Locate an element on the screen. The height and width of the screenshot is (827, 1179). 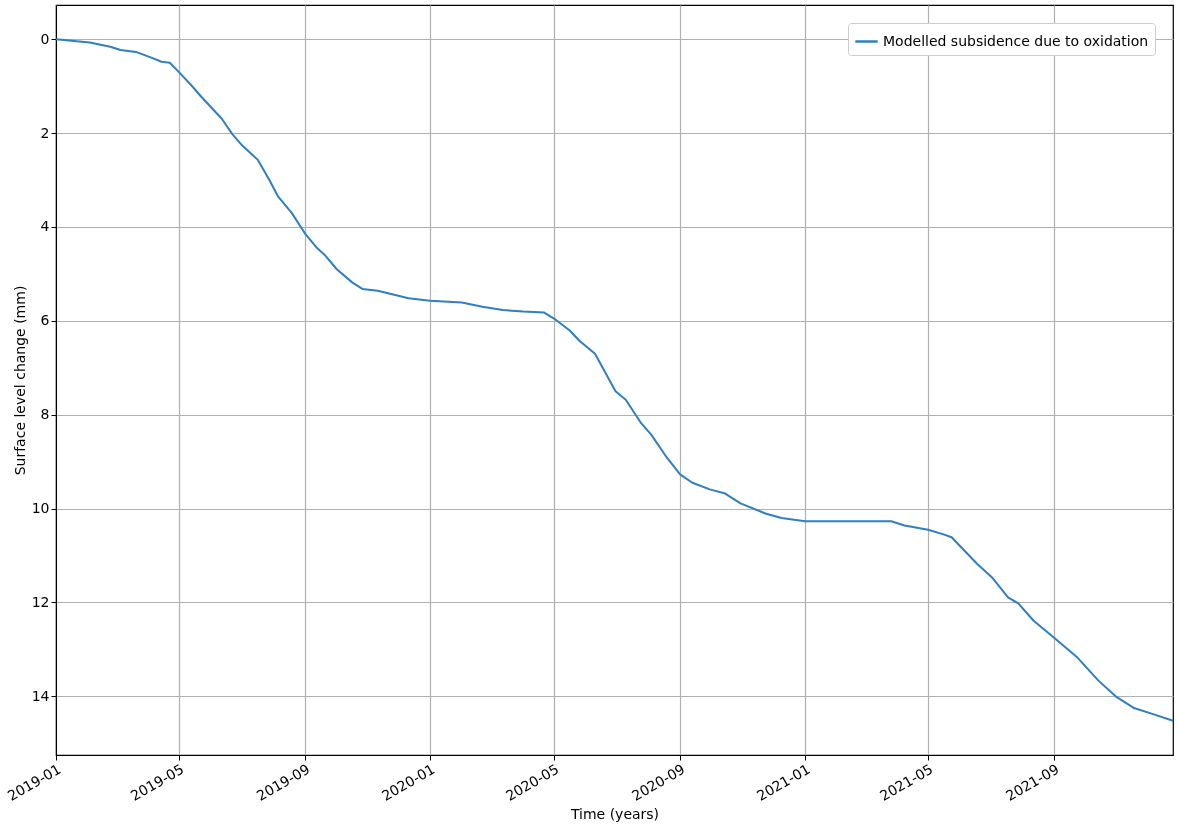
y-tick-label: 10 is located at coordinates (40, 508).